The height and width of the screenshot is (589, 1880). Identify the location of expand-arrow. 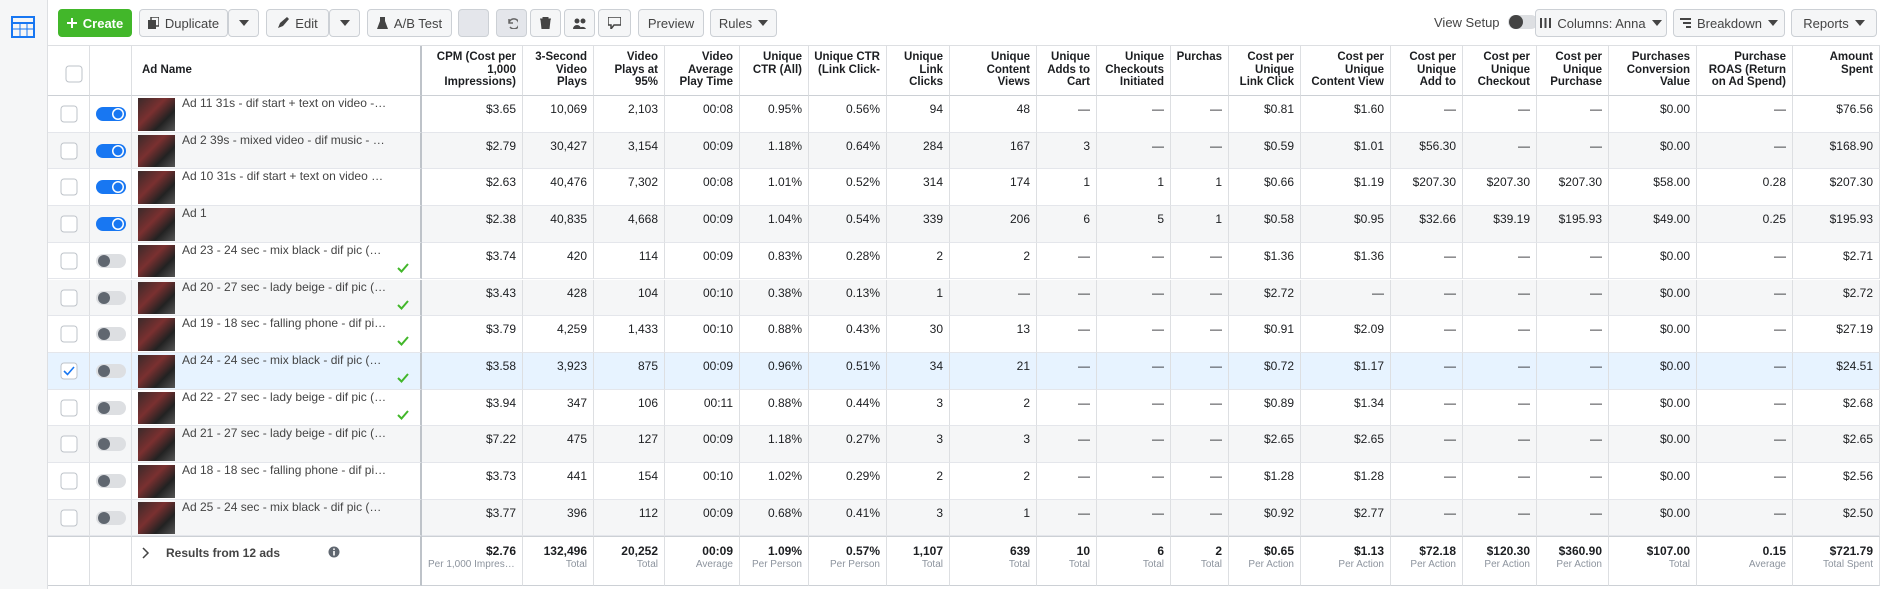
(146, 553).